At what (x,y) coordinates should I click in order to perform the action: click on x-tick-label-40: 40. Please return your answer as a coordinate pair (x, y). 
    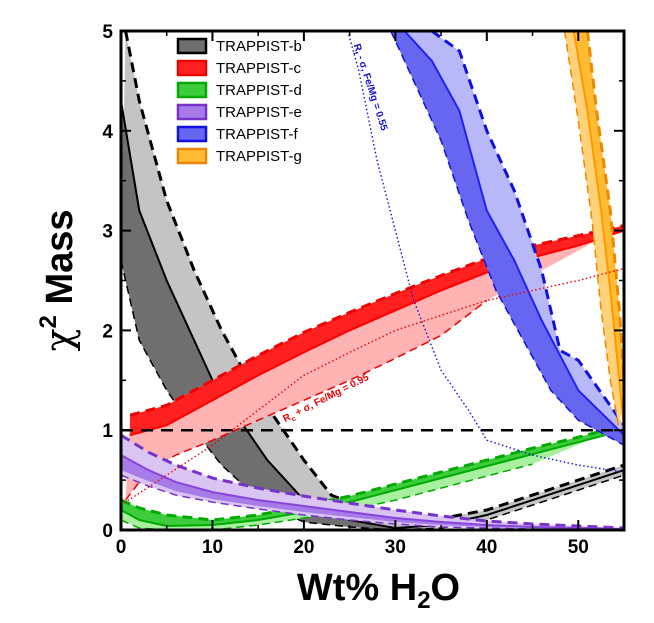
    Looking at the image, I should click on (486, 547).